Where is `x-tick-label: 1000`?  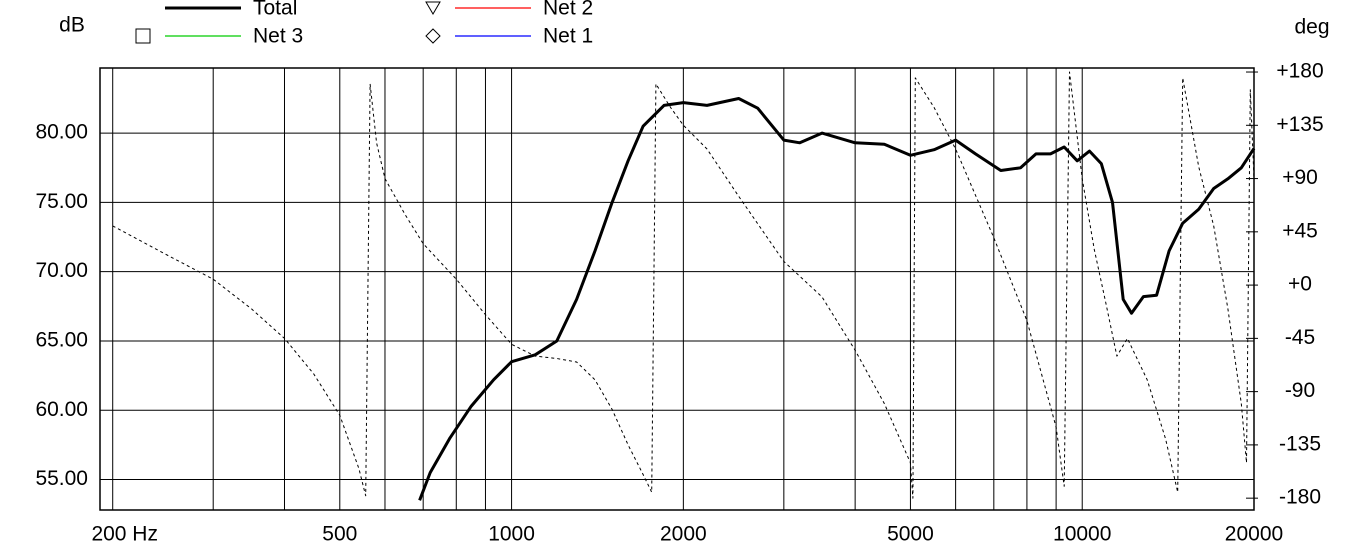 x-tick-label: 1000 is located at coordinates (511, 534).